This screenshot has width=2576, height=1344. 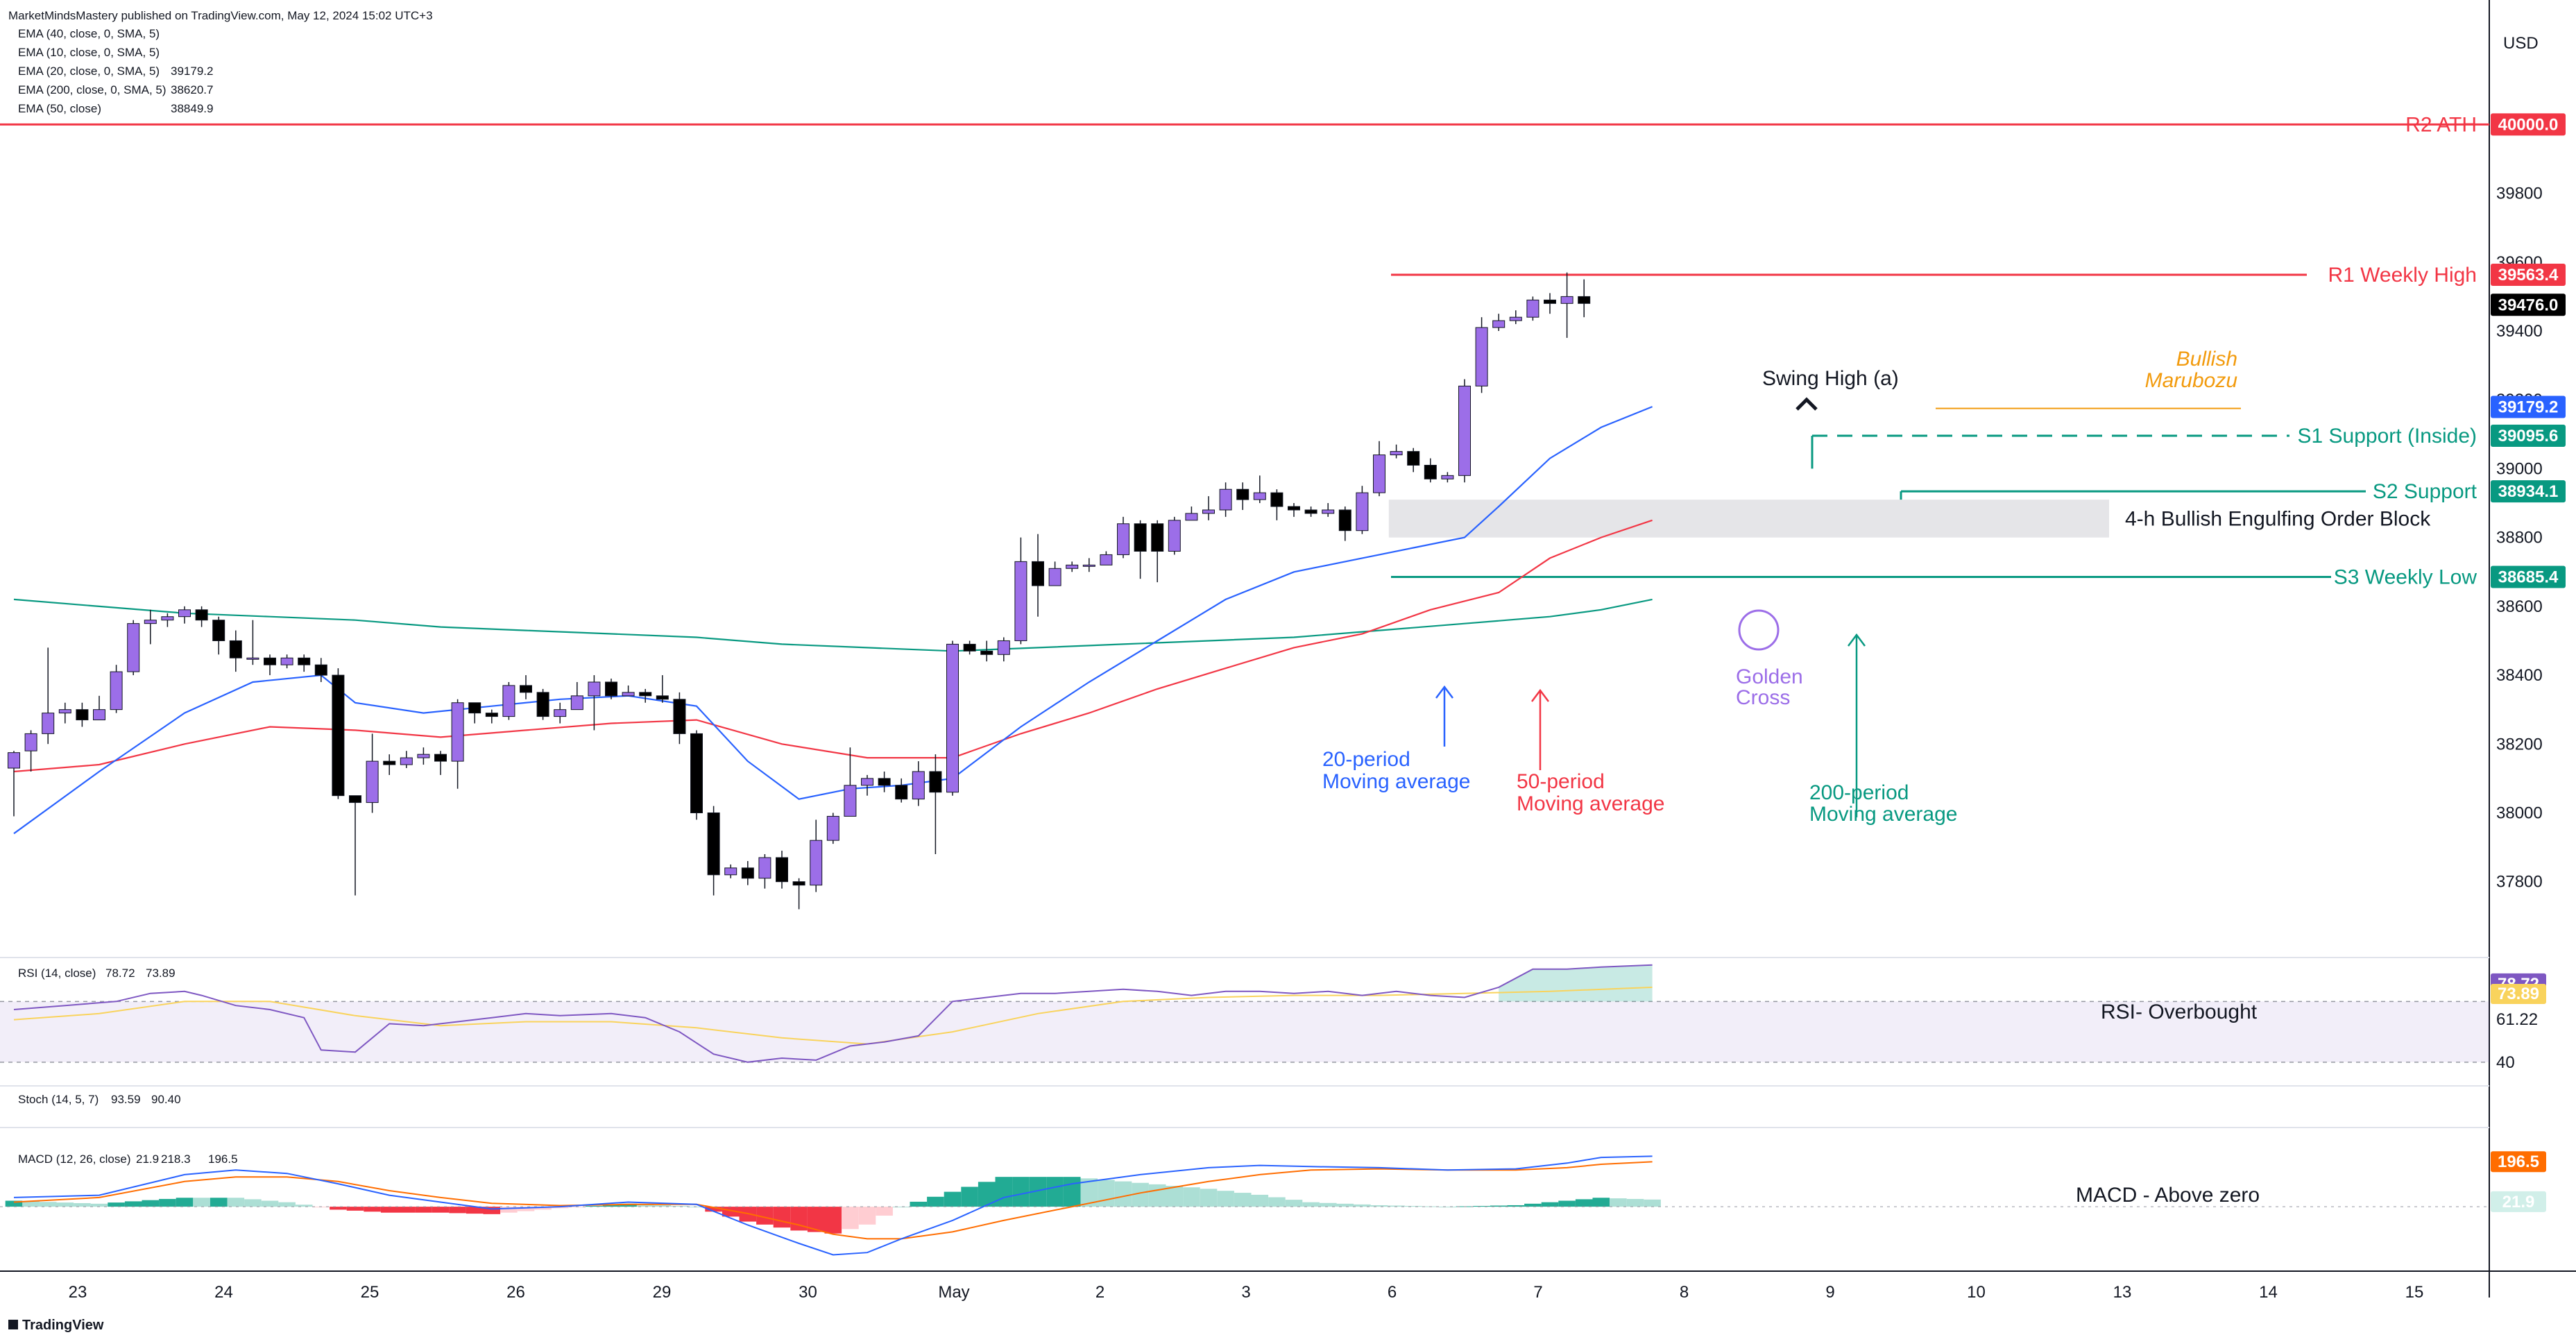 I want to click on time-tick-label: 15, so click(x=2414, y=1292).